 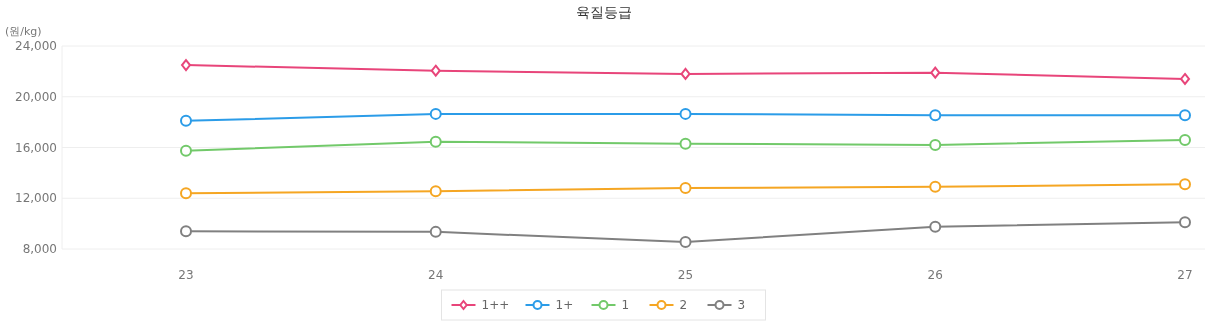 What do you see at coordinates (36, 46) in the screenshot?
I see `y-tick-label: 24,000` at bounding box center [36, 46].